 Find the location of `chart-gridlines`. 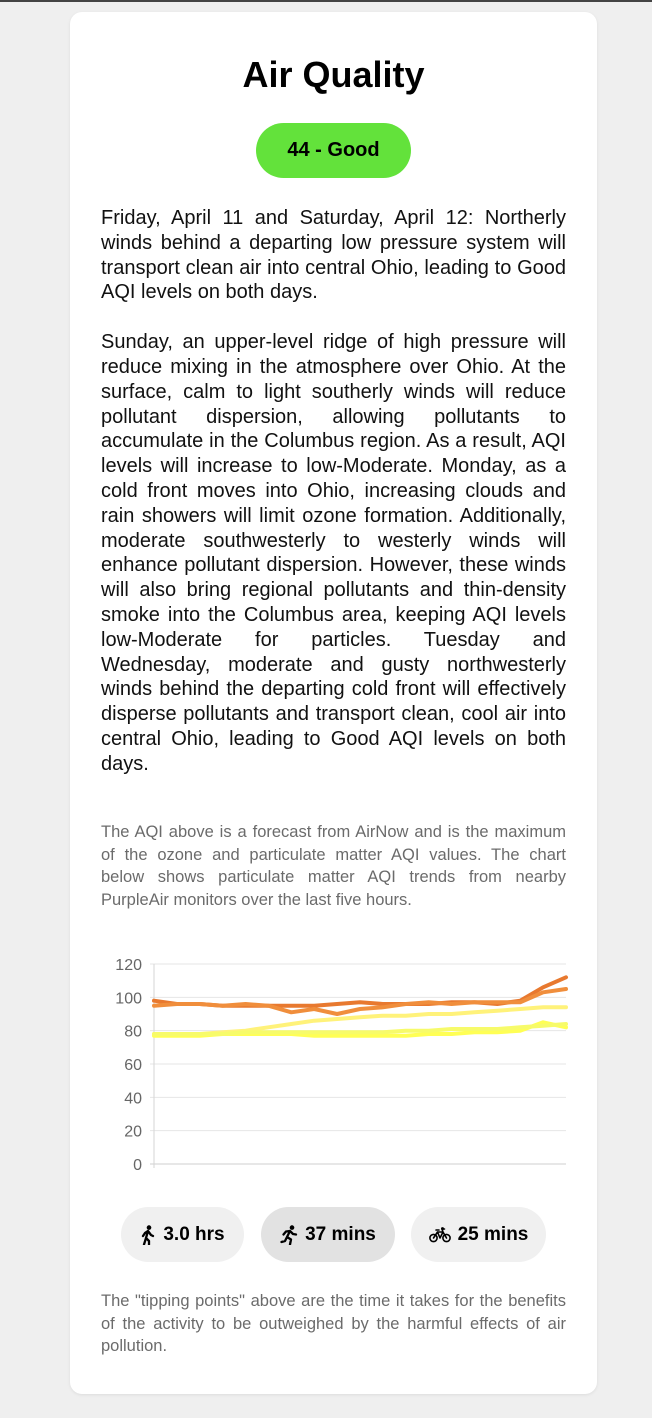

chart-gridlines is located at coordinates (358, 1066).